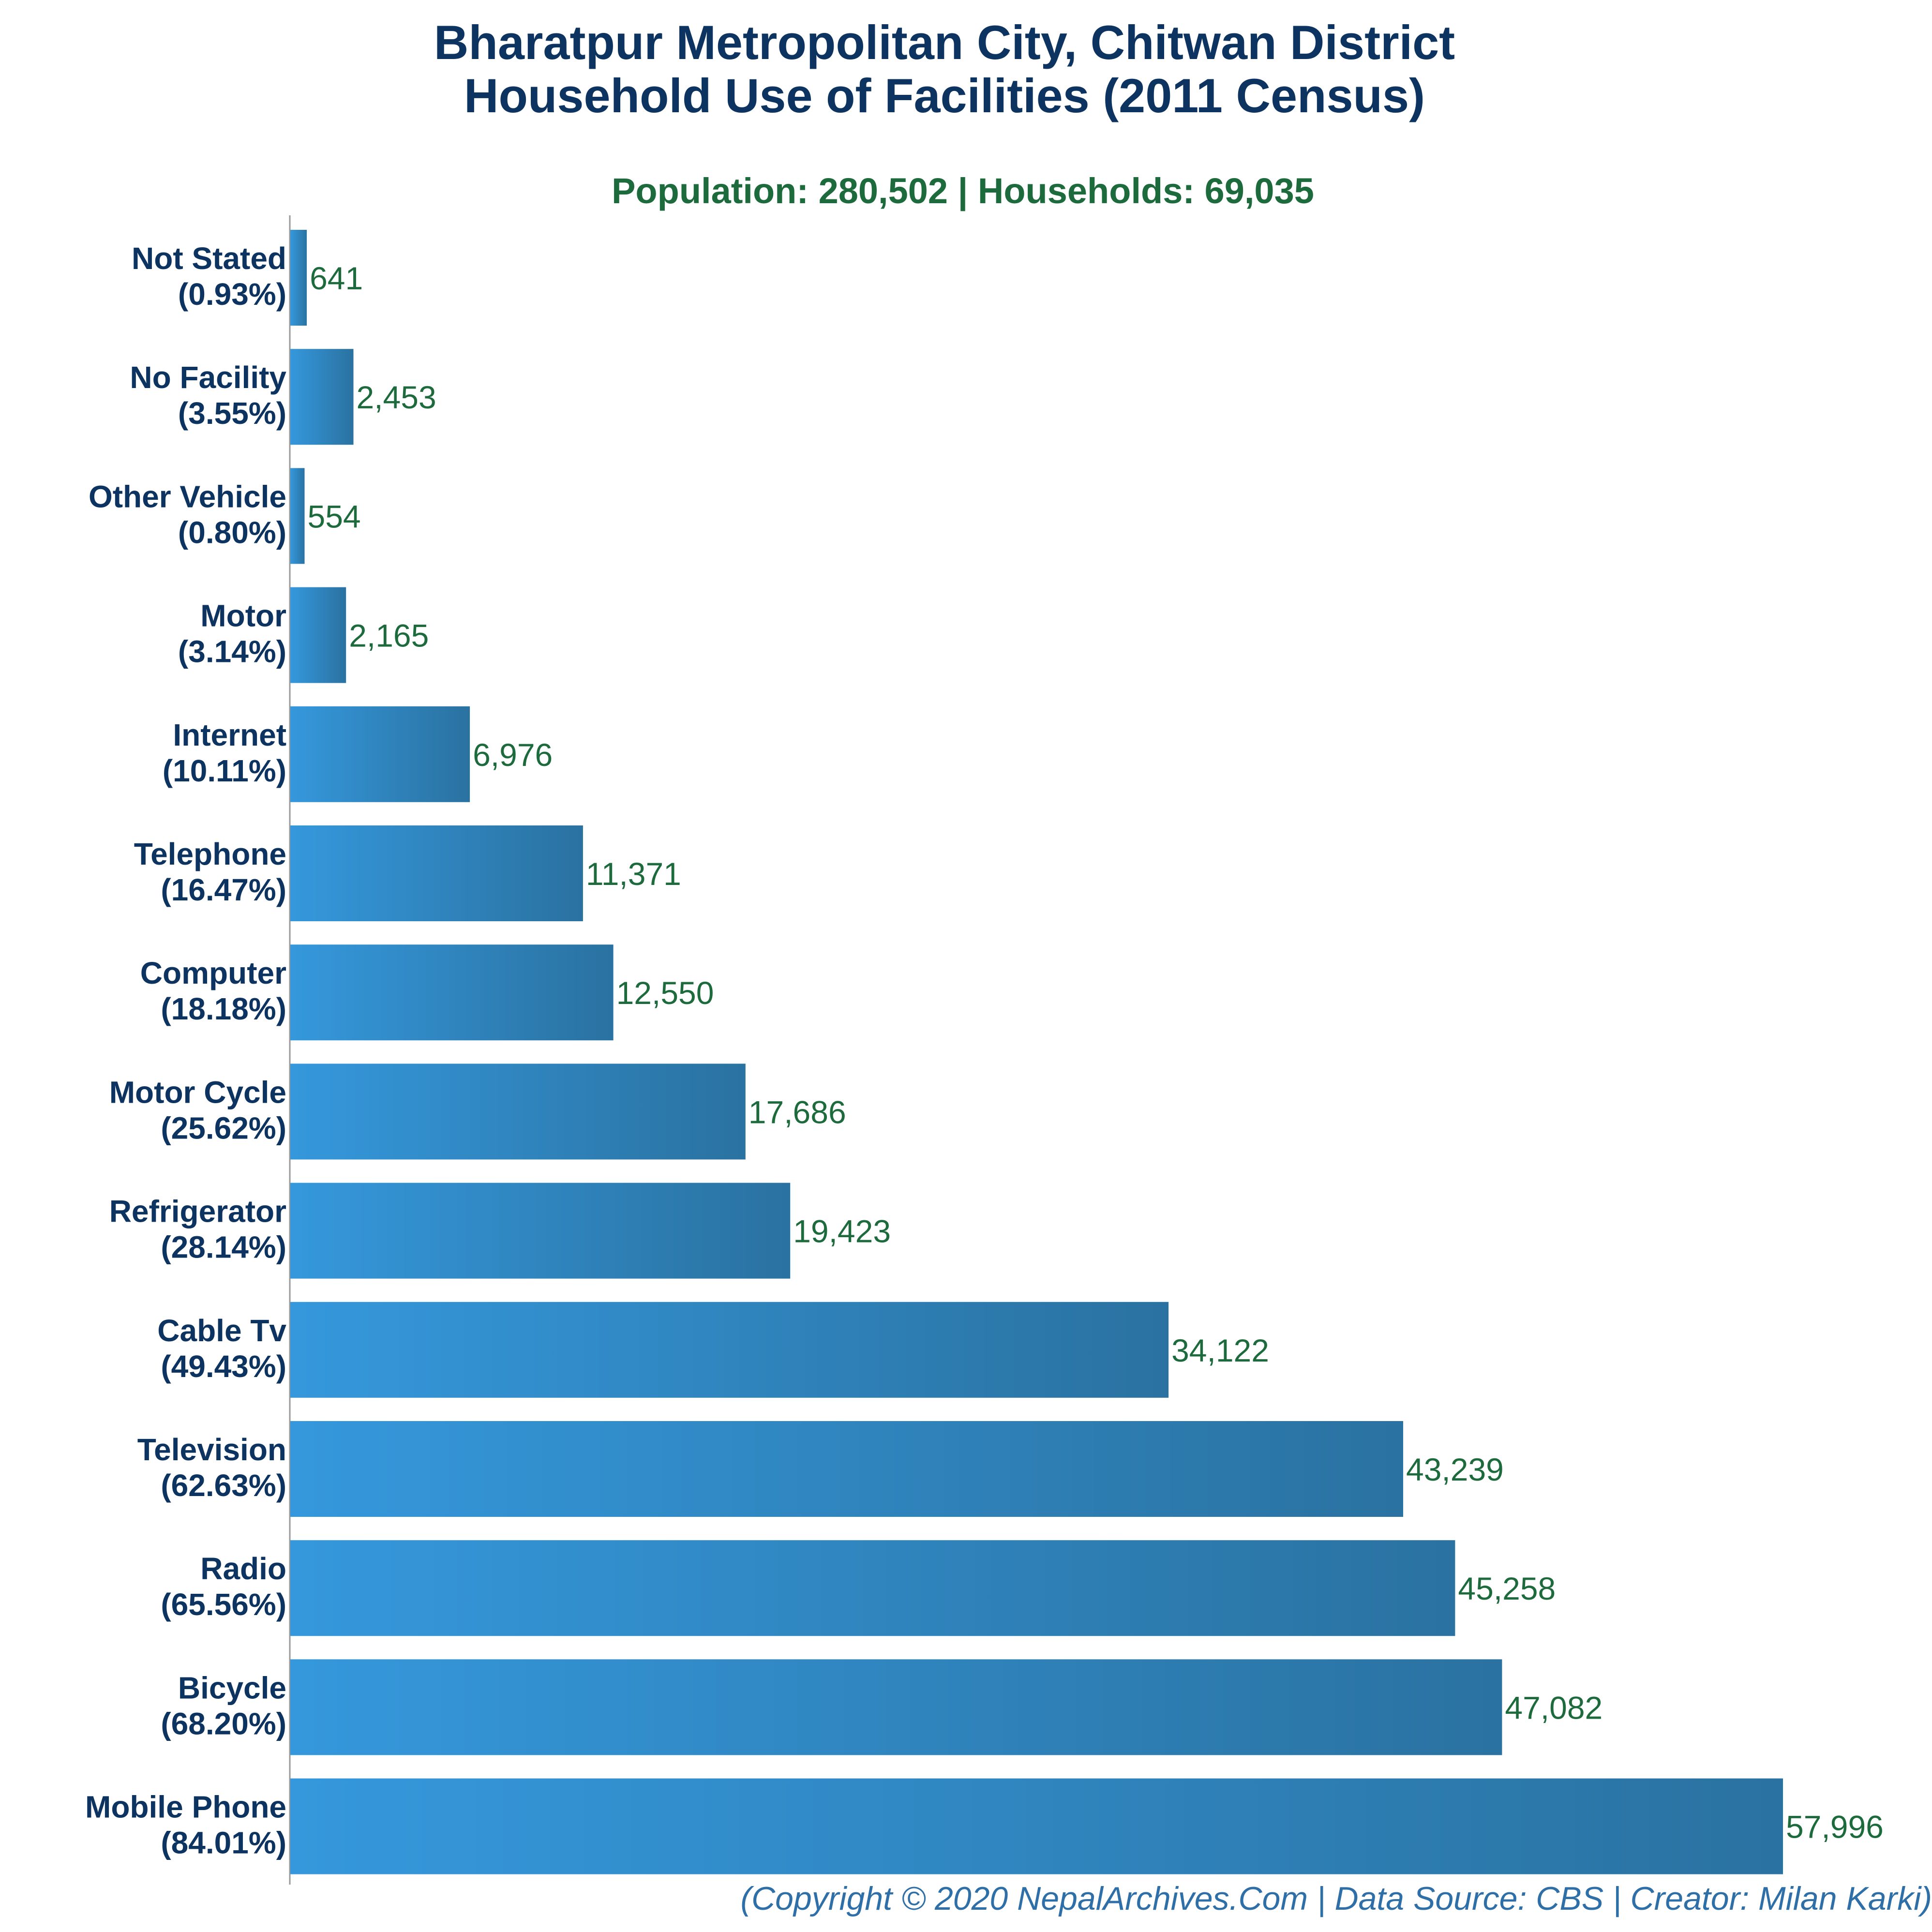 This screenshot has height=1932, width=1932. What do you see at coordinates (846, 1469) in the screenshot?
I see `bar-television` at bounding box center [846, 1469].